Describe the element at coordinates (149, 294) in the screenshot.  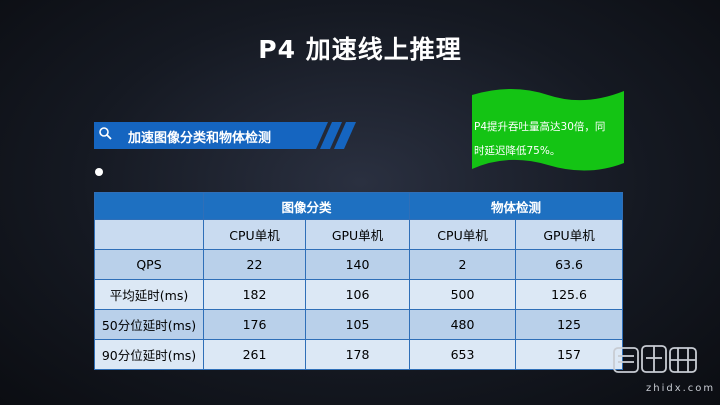
I see `table-row-label: 平均延时(ms)` at that location.